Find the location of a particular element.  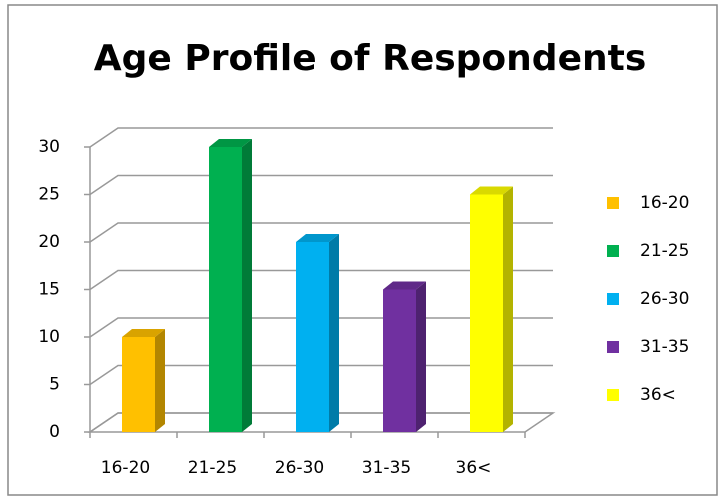

x-tick-label: 21-25 is located at coordinates (212, 468).